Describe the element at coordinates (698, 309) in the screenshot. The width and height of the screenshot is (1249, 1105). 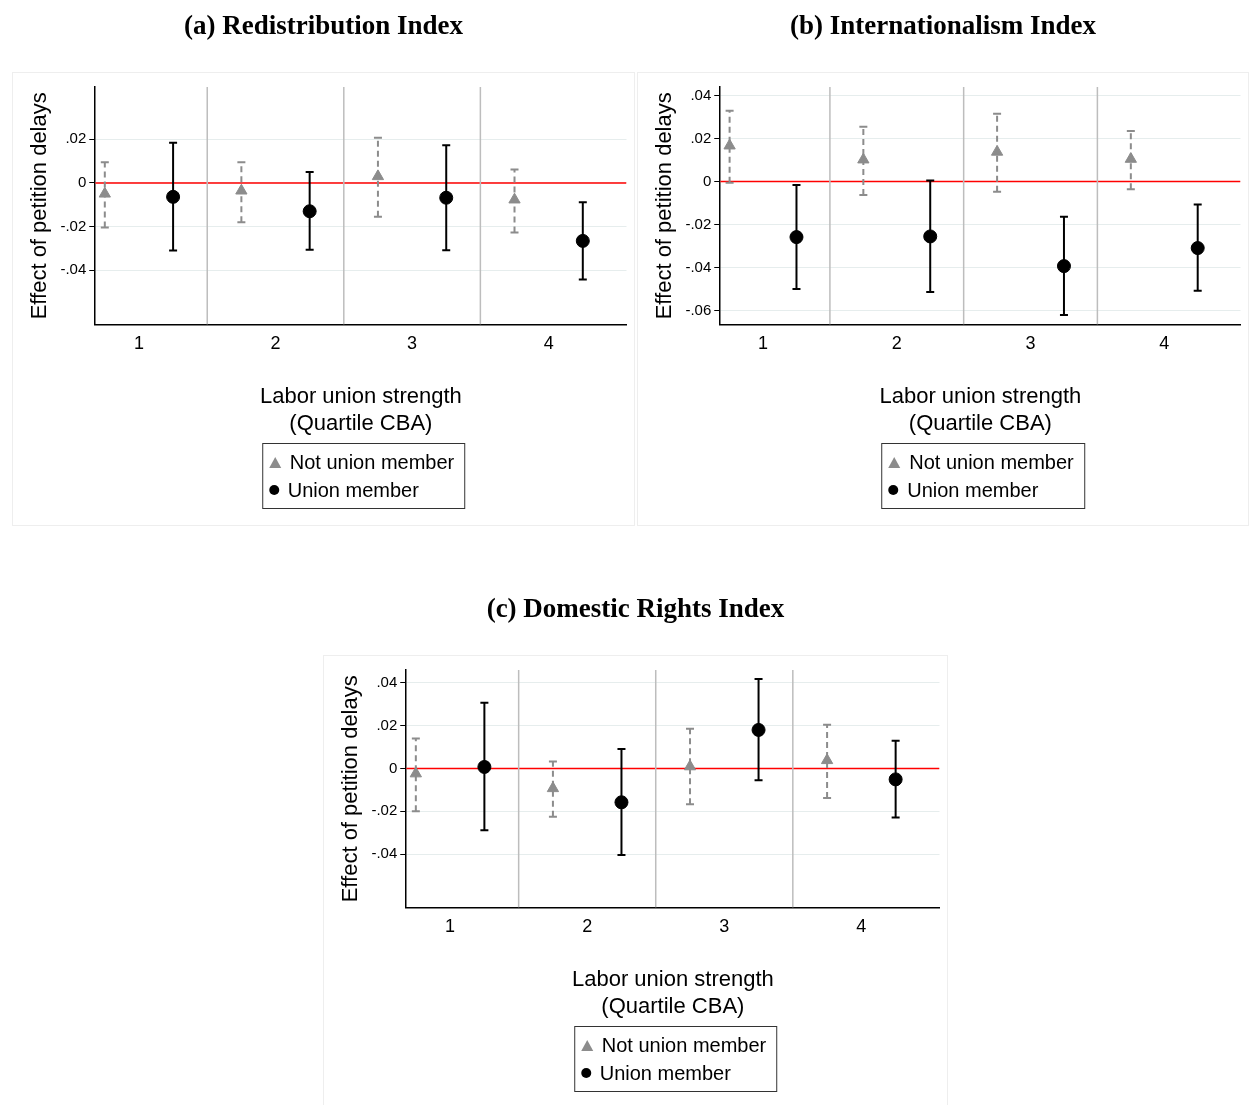
I see `y-tick-label: -.06` at that location.